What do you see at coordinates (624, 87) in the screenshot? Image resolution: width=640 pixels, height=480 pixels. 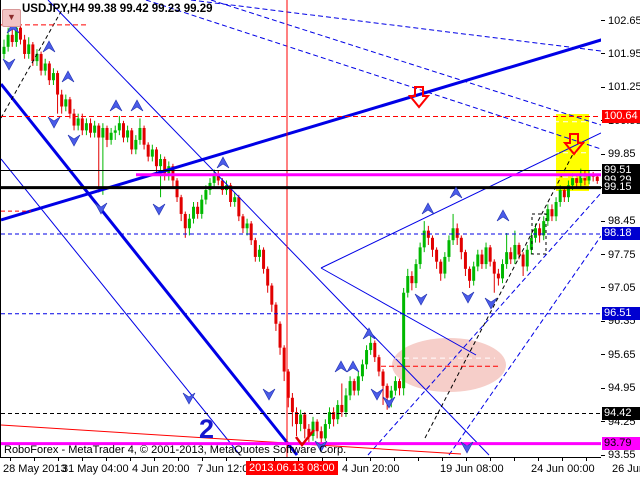 I see `price-axis-label: 101.25` at bounding box center [624, 87].